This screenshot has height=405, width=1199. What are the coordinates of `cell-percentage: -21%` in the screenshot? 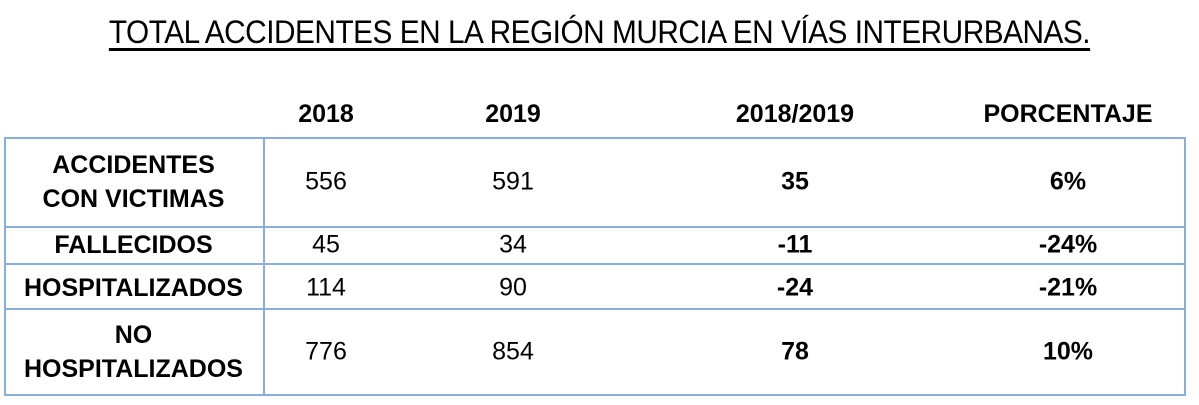 It's located at (1068, 287).